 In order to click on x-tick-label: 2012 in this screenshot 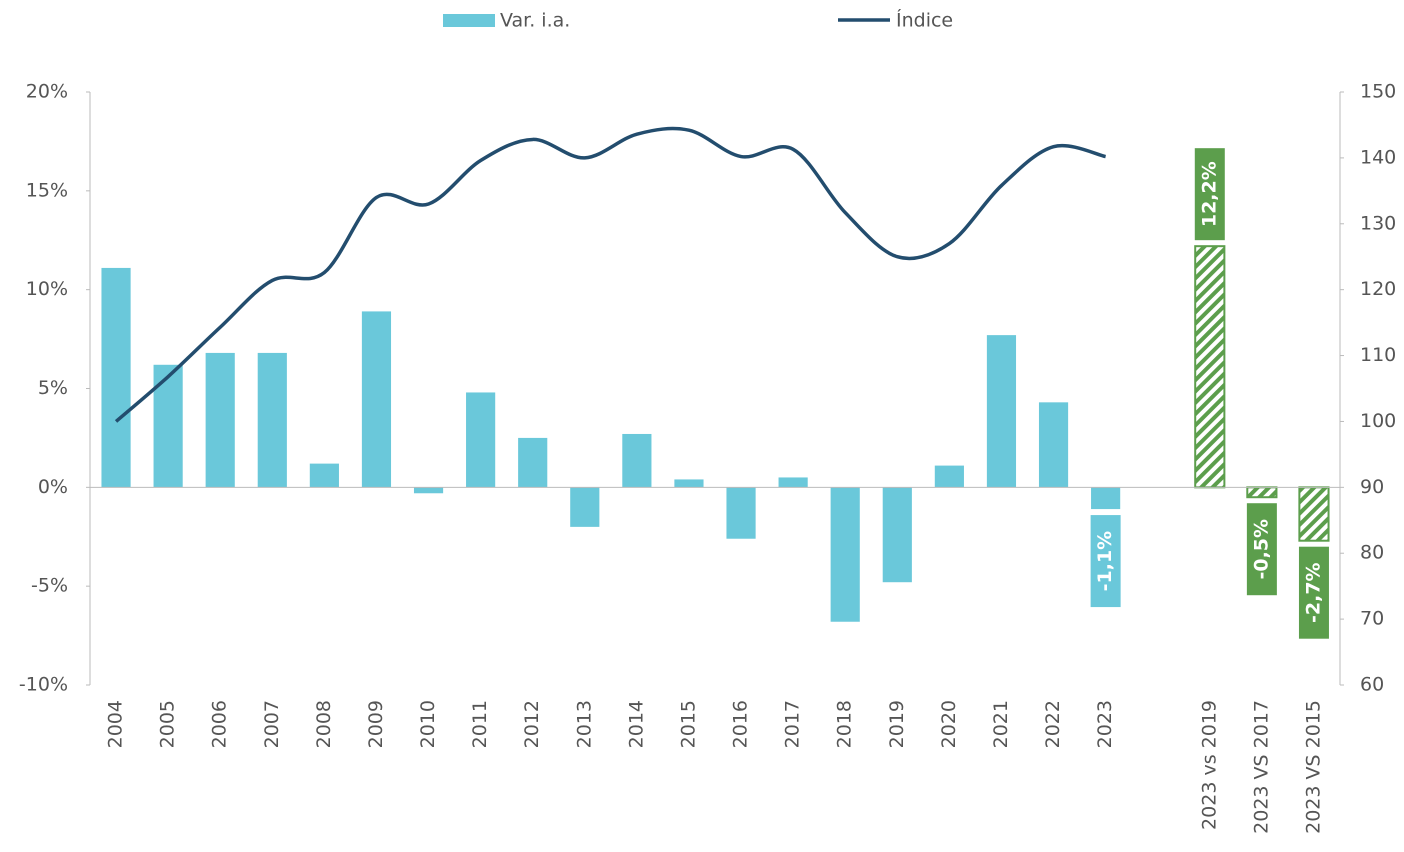, I will do `click(532, 724)`.